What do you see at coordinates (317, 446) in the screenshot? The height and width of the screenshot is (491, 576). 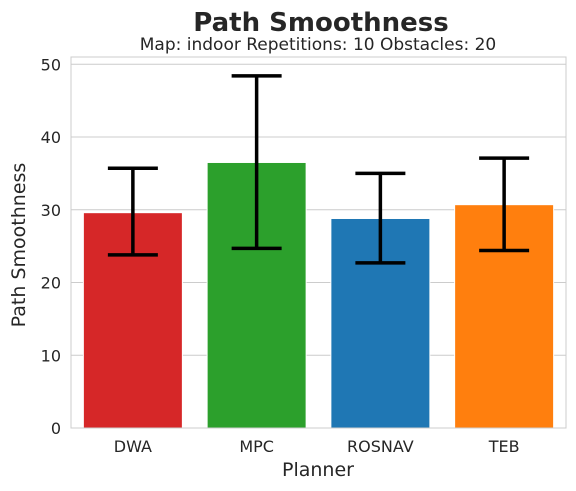 I see `x-tick-labels: DWA MPC ROSNAV TEB` at bounding box center [317, 446].